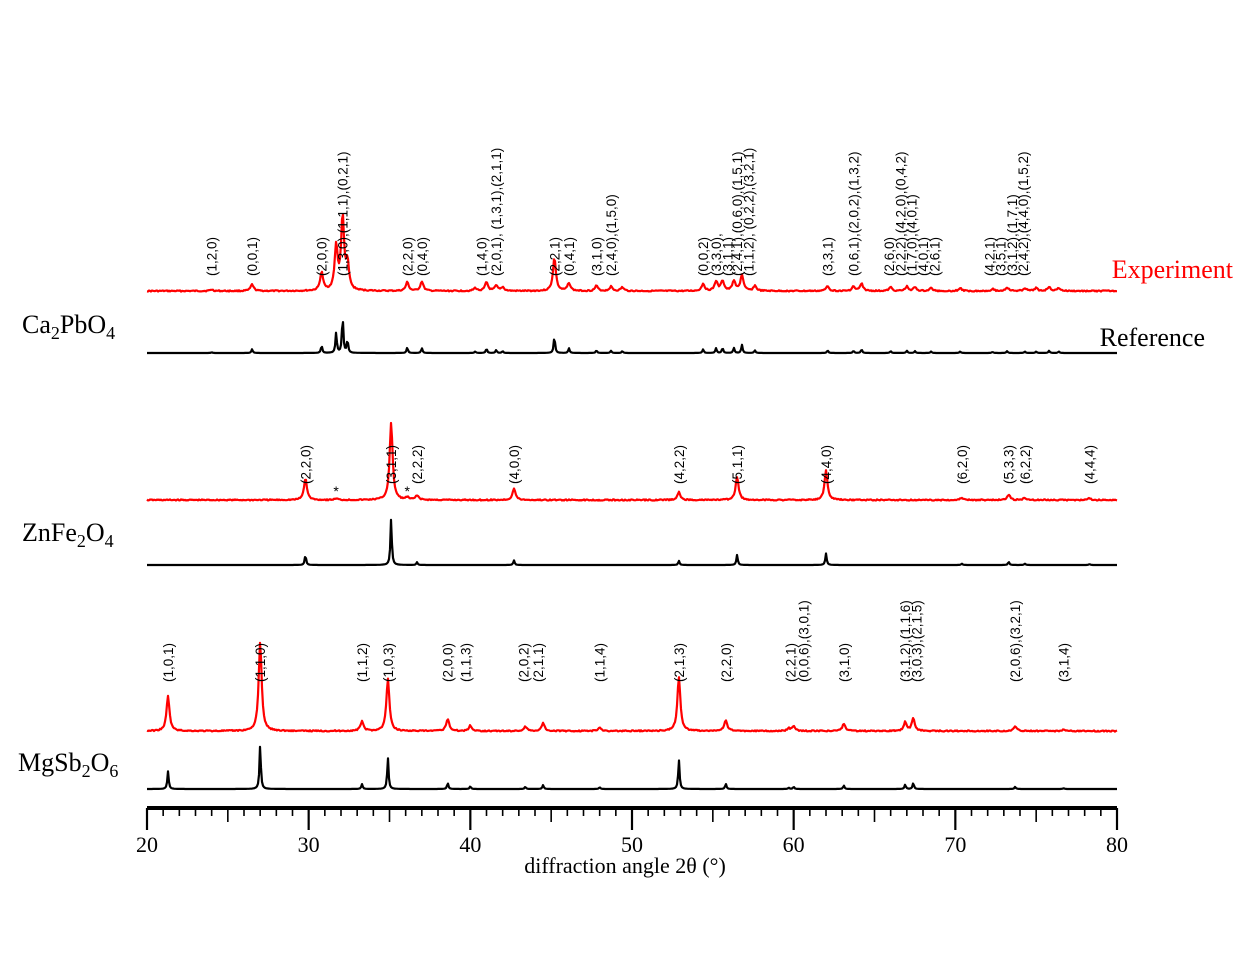  Describe the element at coordinates (68, 764) in the screenshot. I see `sample-name-MgSb2O6: MgSb2O6` at that location.